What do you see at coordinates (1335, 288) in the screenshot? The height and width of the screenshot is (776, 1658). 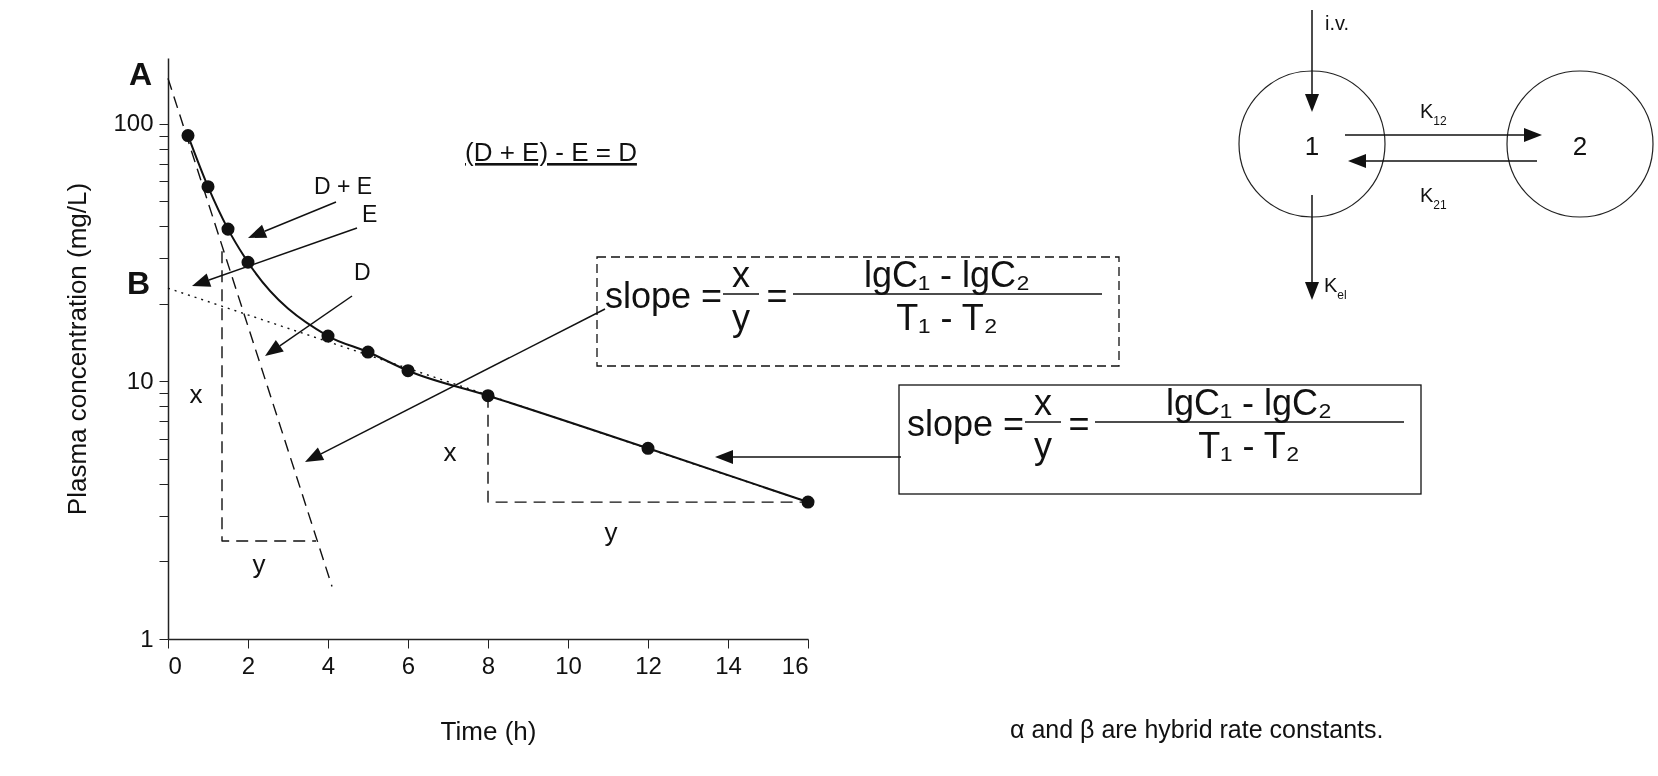 I see `text: K$_{el}$` at bounding box center [1335, 288].